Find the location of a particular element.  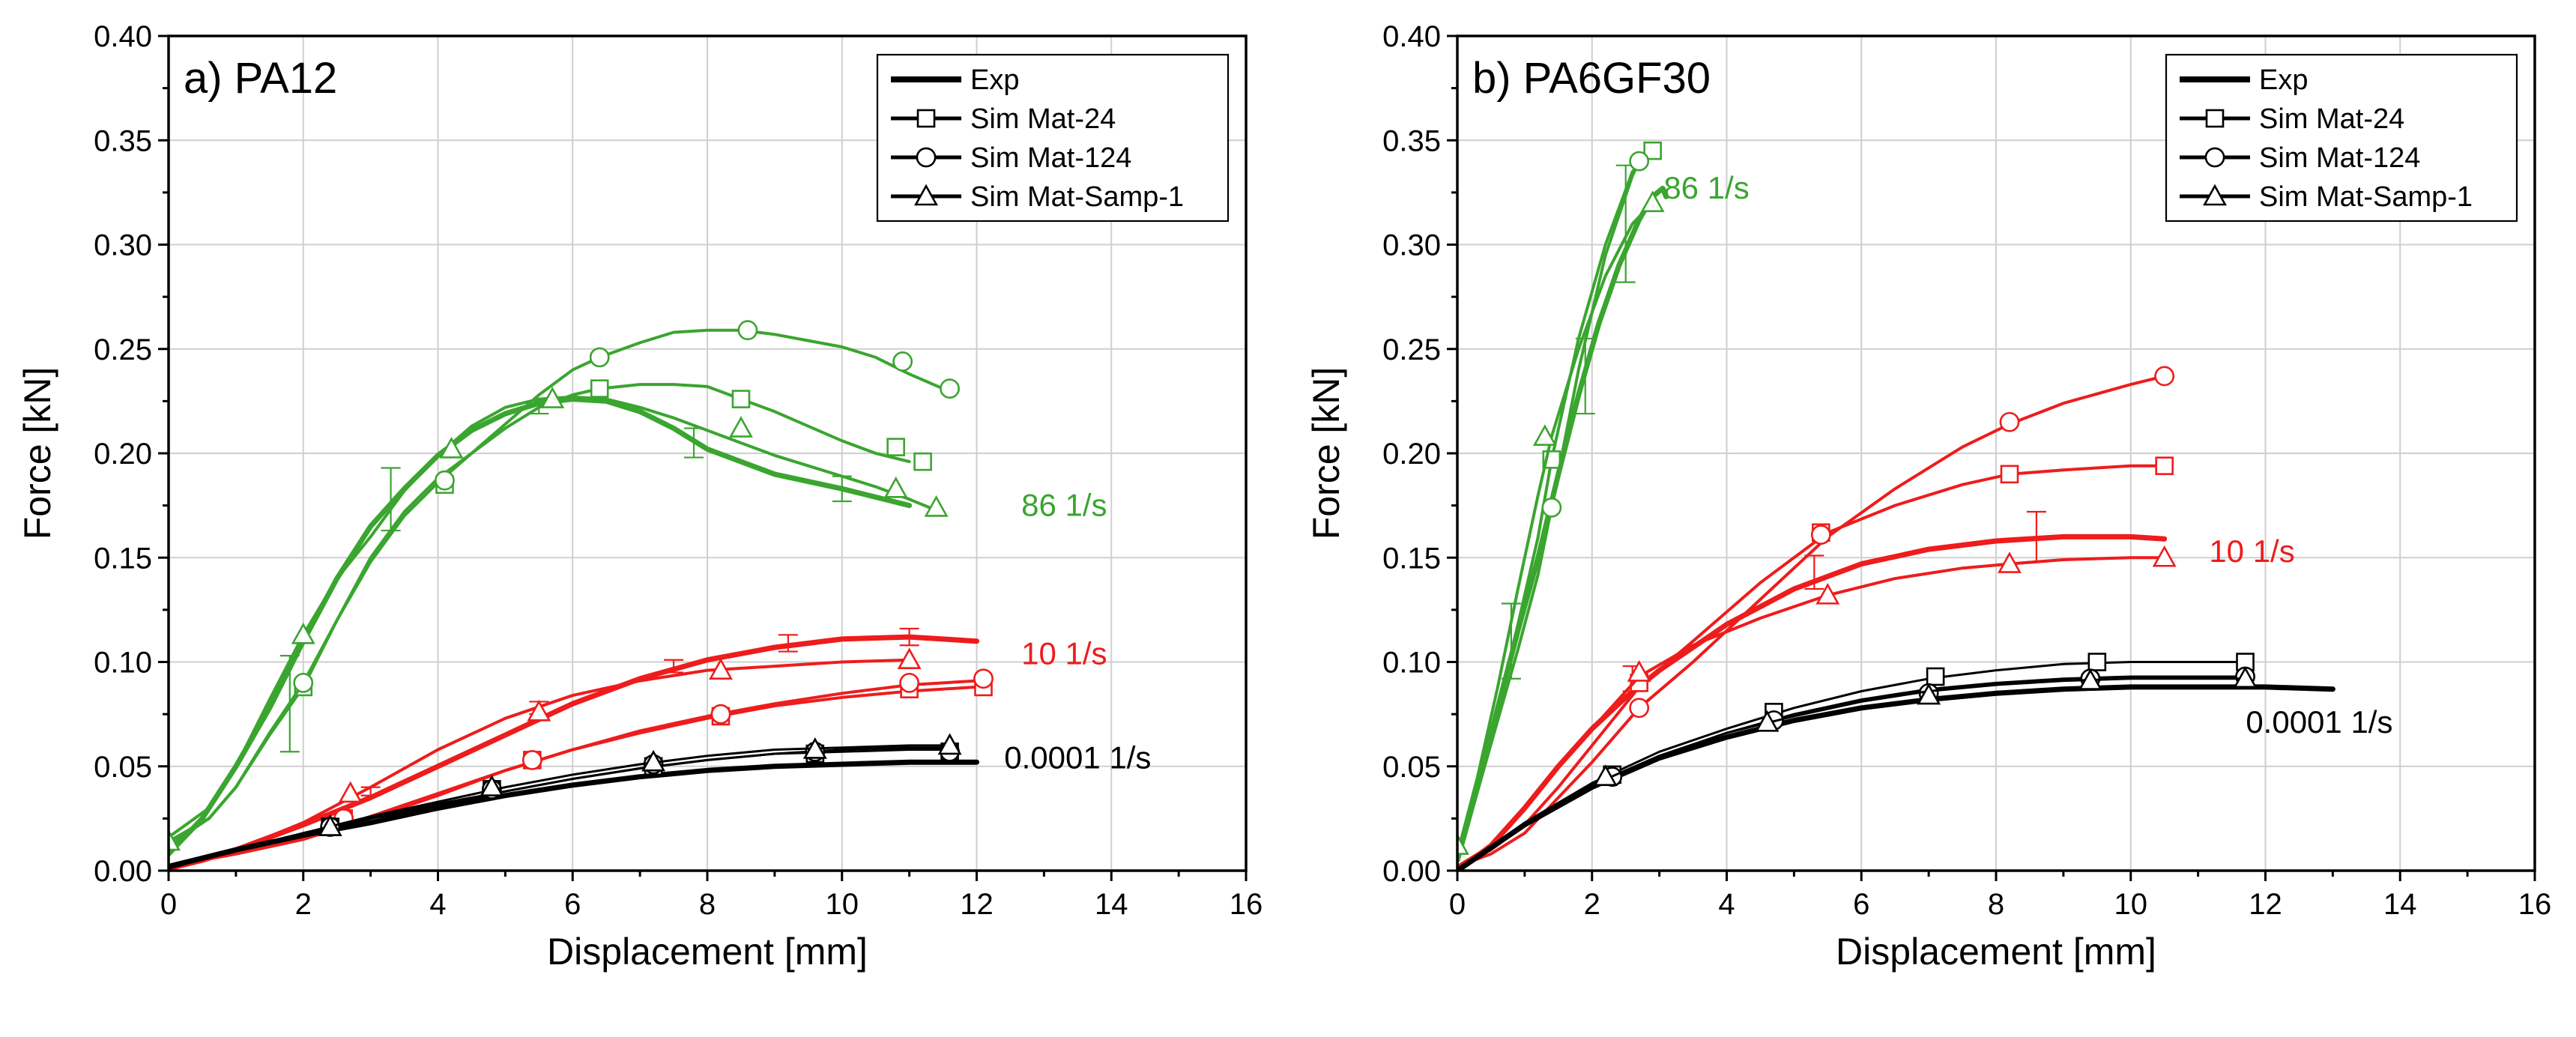

legend-entry: Sim Mat-Samp-1 is located at coordinates (2326, 197).